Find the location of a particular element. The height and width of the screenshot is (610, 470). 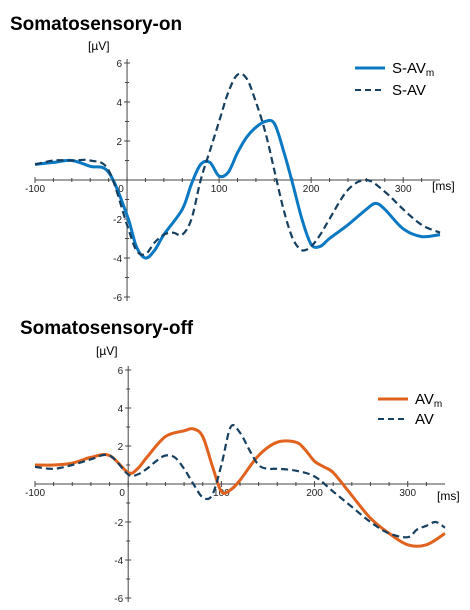

legend: AVm AV is located at coordinates (410, 409).